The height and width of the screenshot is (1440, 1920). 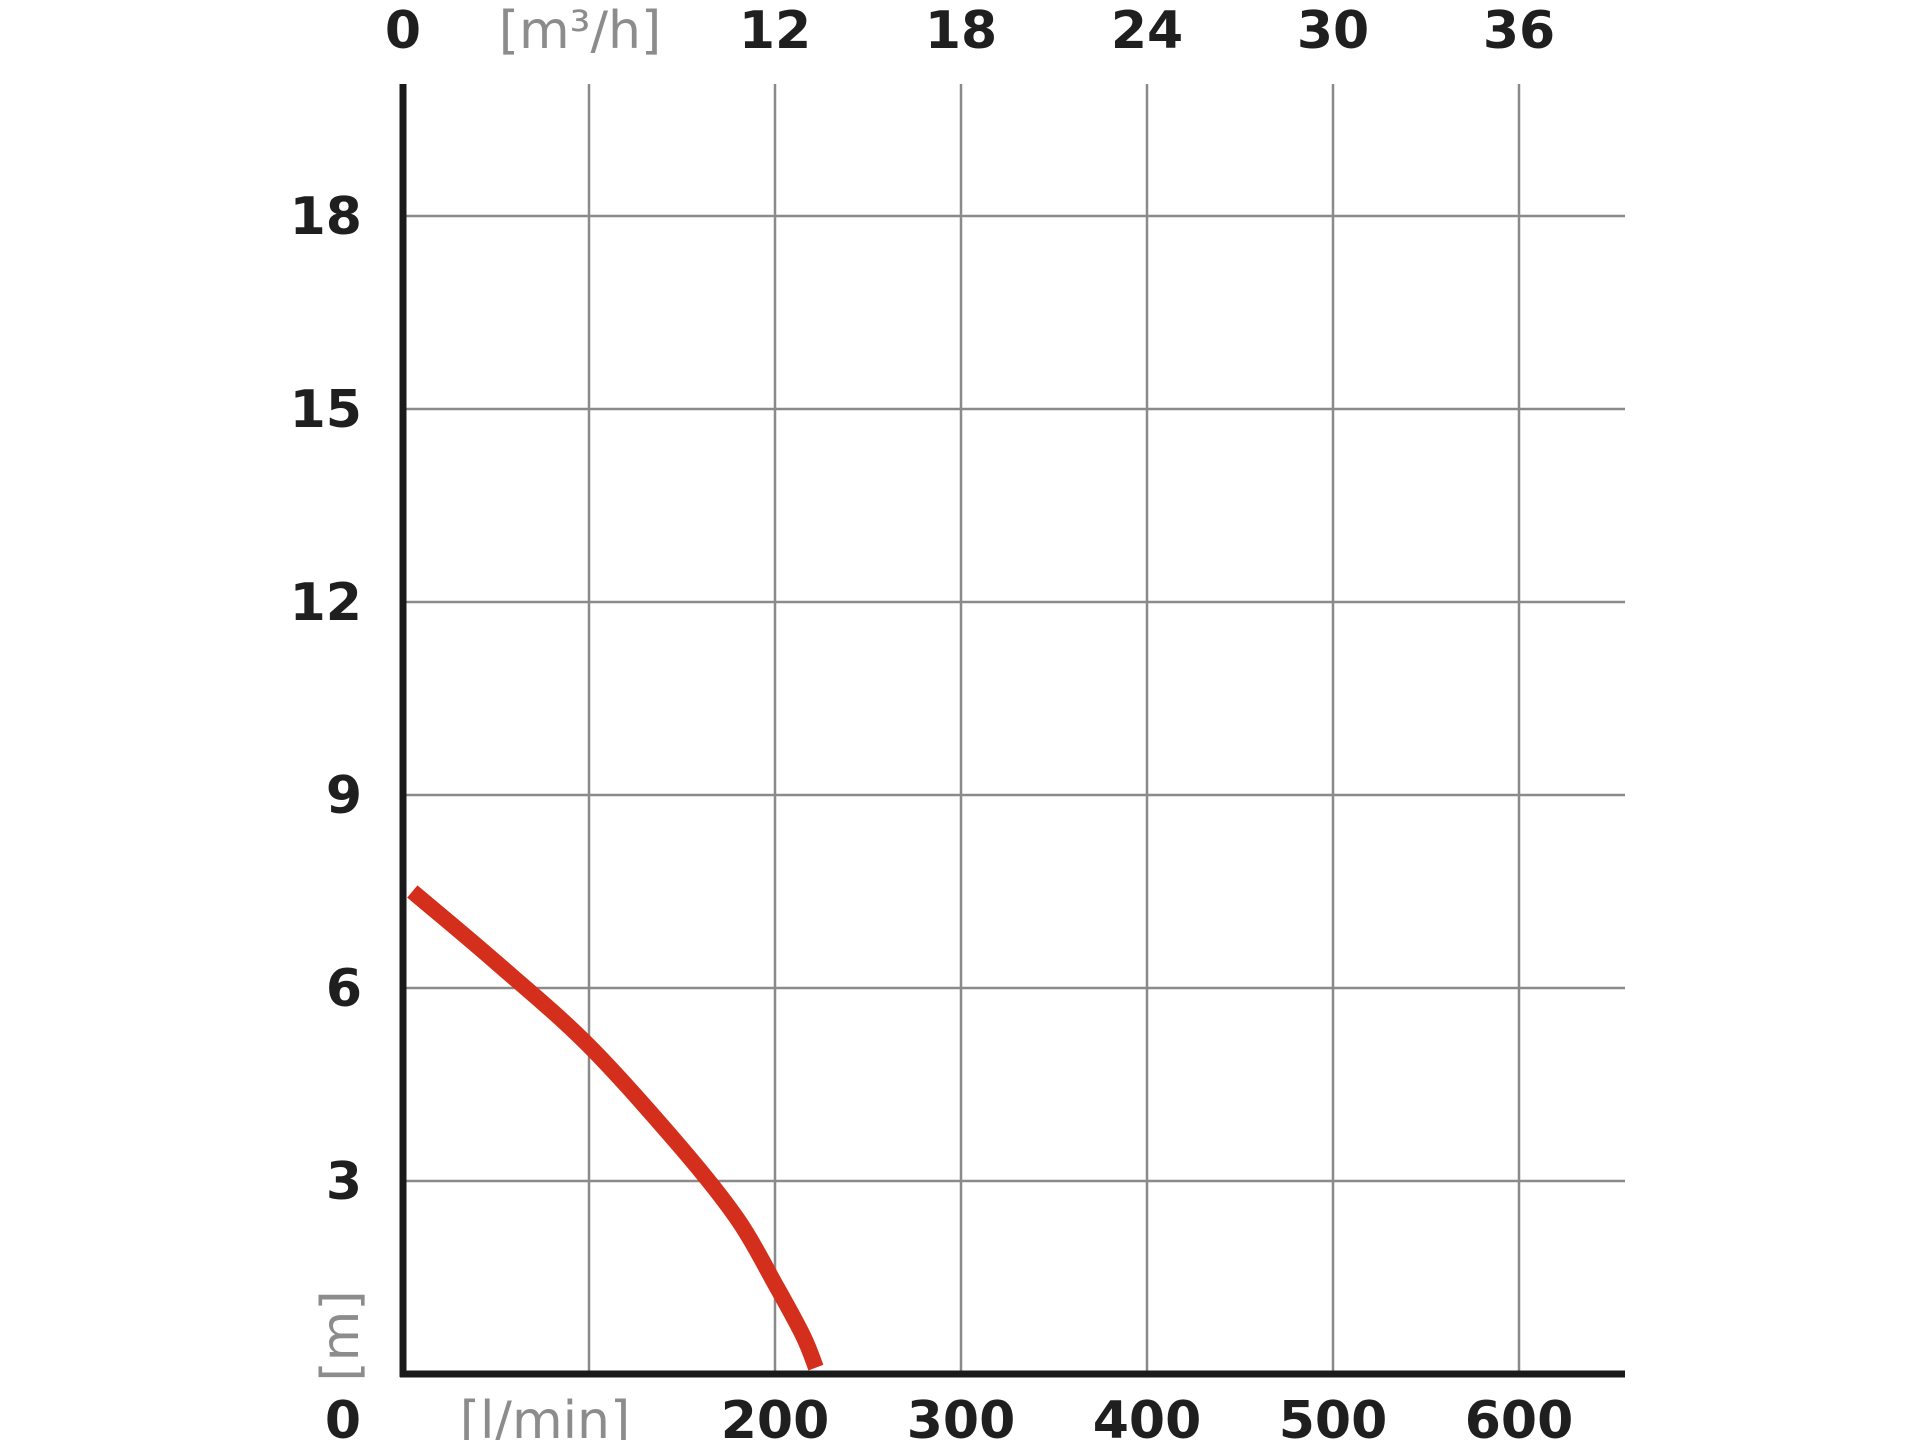 What do you see at coordinates (545, 1415) in the screenshot?
I see `x-axis-unit-label: [l/min]` at bounding box center [545, 1415].